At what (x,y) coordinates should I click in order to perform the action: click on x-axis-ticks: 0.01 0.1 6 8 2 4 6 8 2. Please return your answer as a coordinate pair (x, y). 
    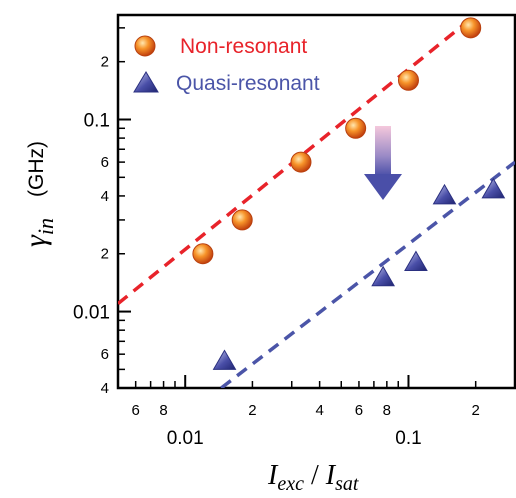
    Looking at the image, I should click on (316, 412).